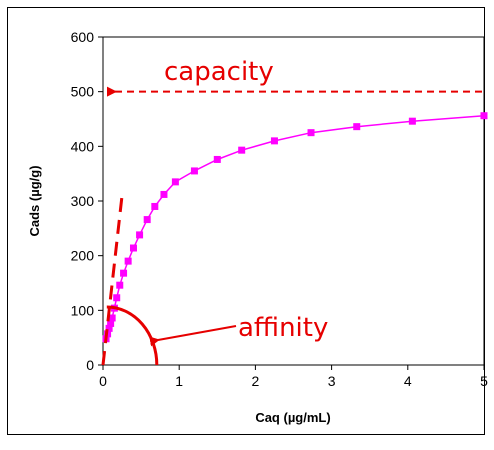 The height and width of the screenshot is (450, 494). I want to click on y-tick-label: 600, so click(83, 37).